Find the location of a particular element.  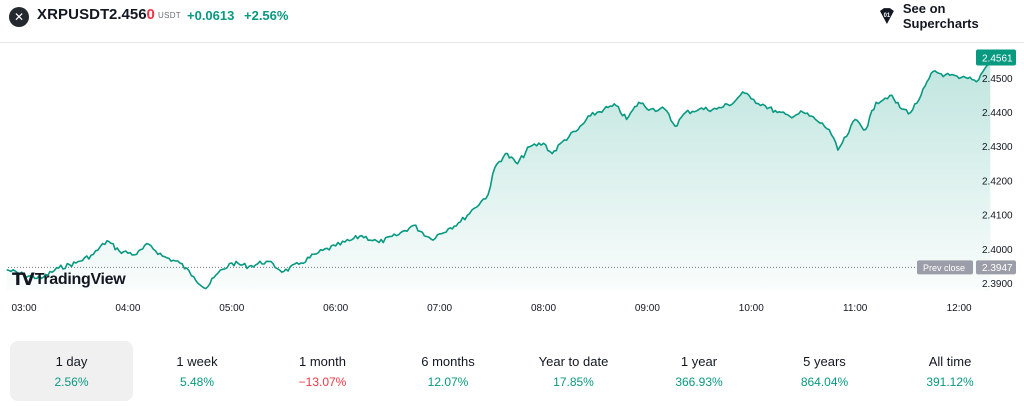

tradingview-supercharts-icon: 01 is located at coordinates (886, 16).